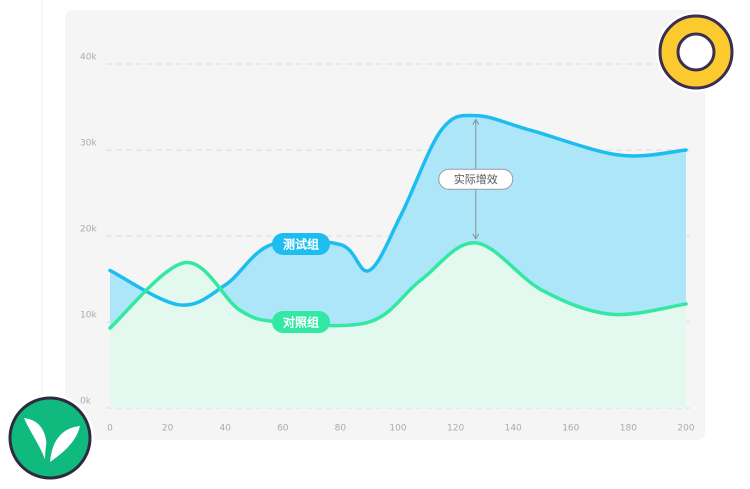 The image size is (750, 489). What do you see at coordinates (86, 402) in the screenshot?
I see `y-tick-label: 0k` at bounding box center [86, 402].